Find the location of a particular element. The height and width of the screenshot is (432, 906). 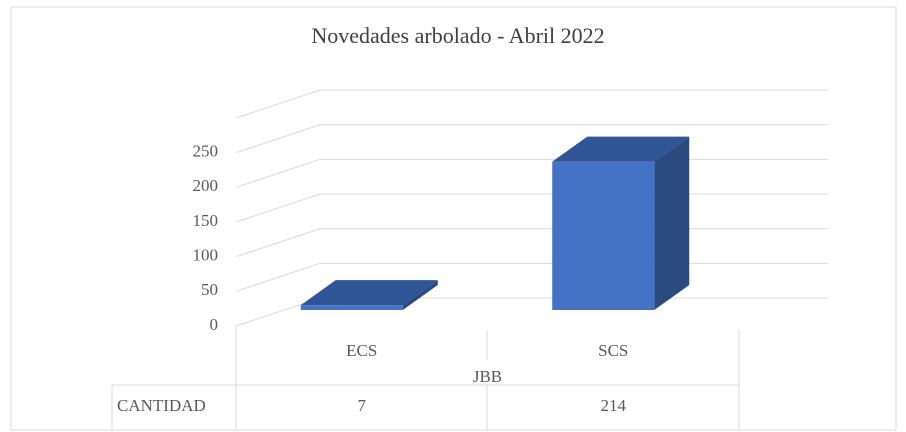

y-tick-label: 150 is located at coordinates (206, 220).